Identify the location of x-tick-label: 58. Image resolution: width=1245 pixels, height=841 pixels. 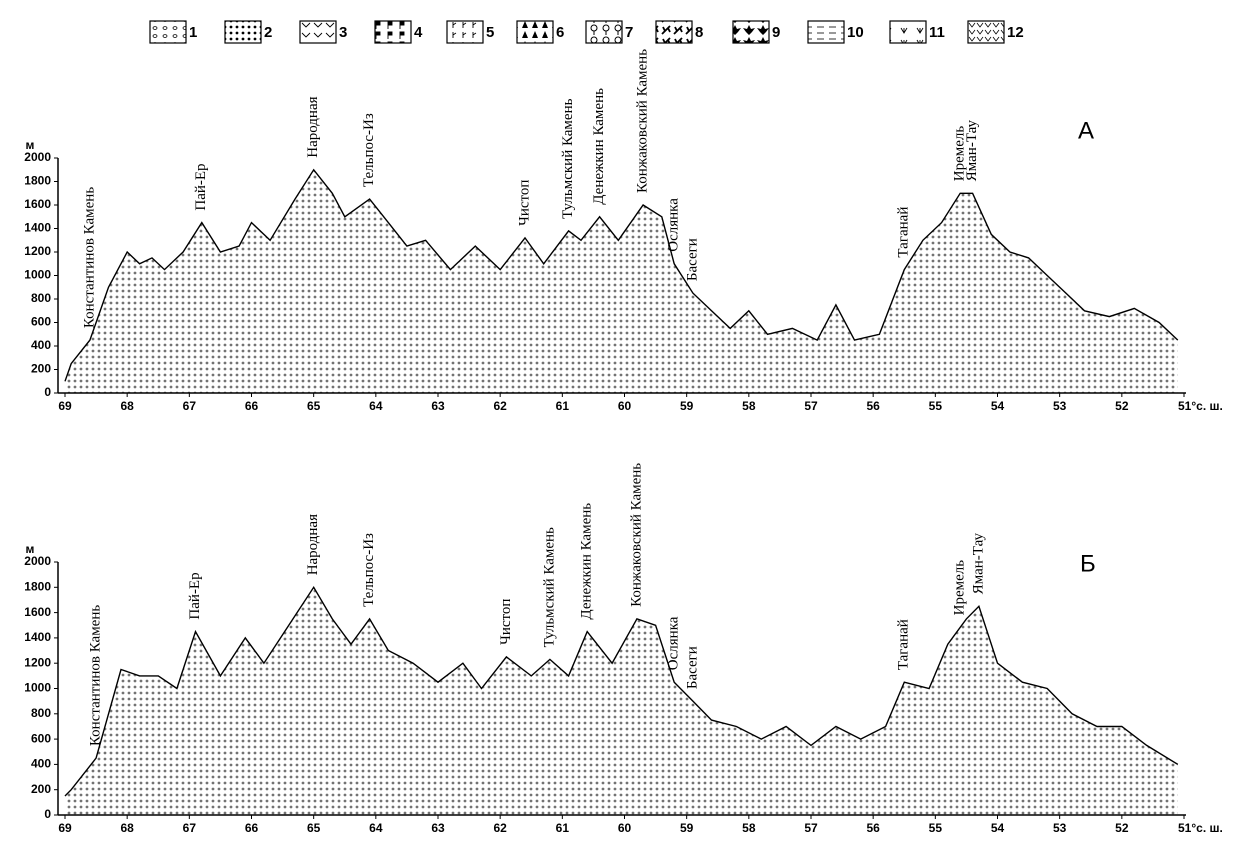
(749, 406).